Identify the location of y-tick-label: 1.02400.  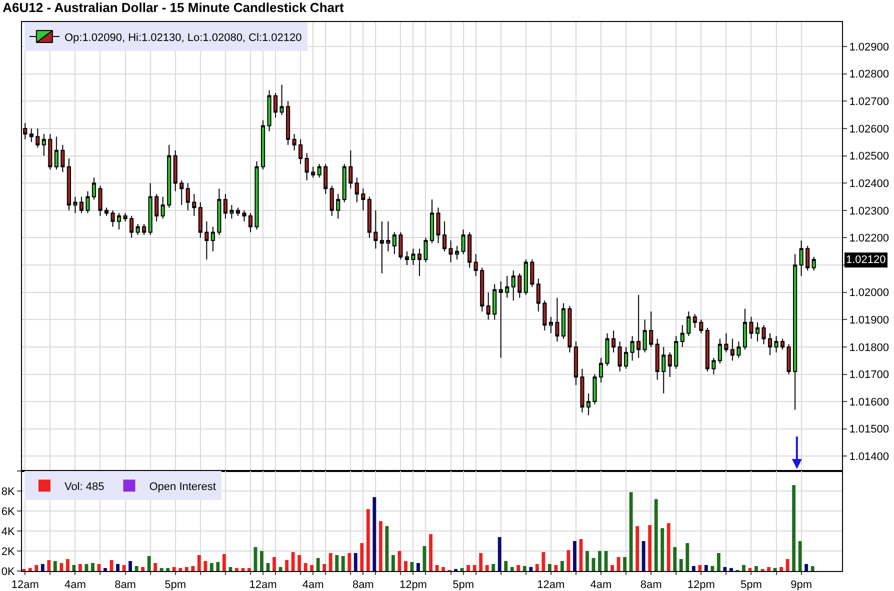
(869, 184).